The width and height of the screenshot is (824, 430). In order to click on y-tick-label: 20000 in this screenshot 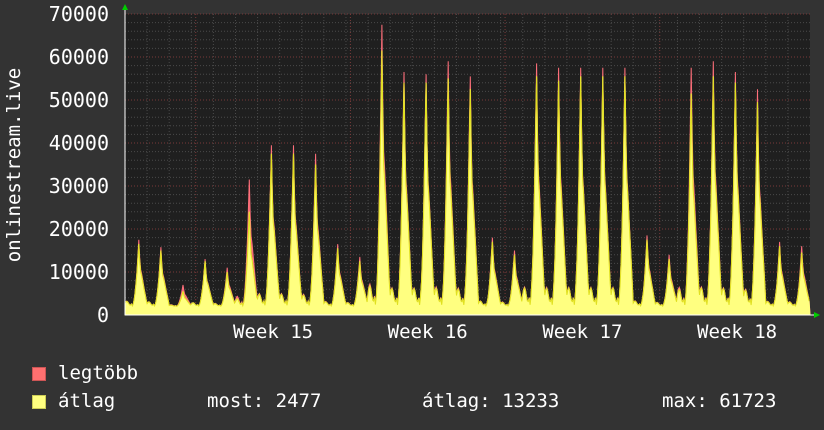, I will do `click(79, 229)`.